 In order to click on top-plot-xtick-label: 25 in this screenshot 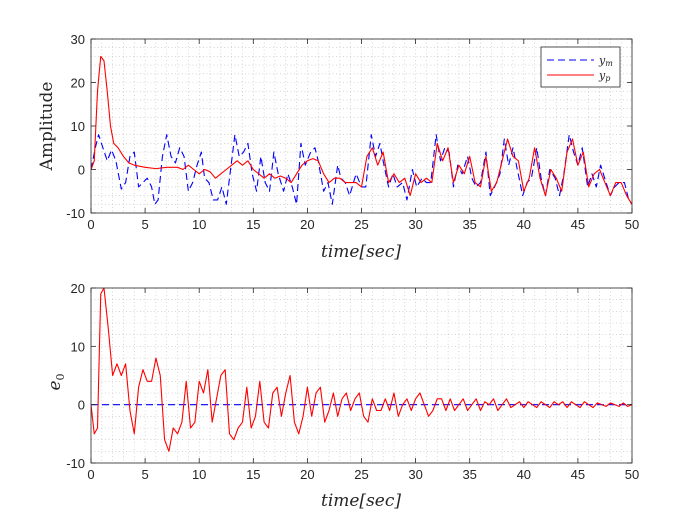, I will do `click(361, 224)`.